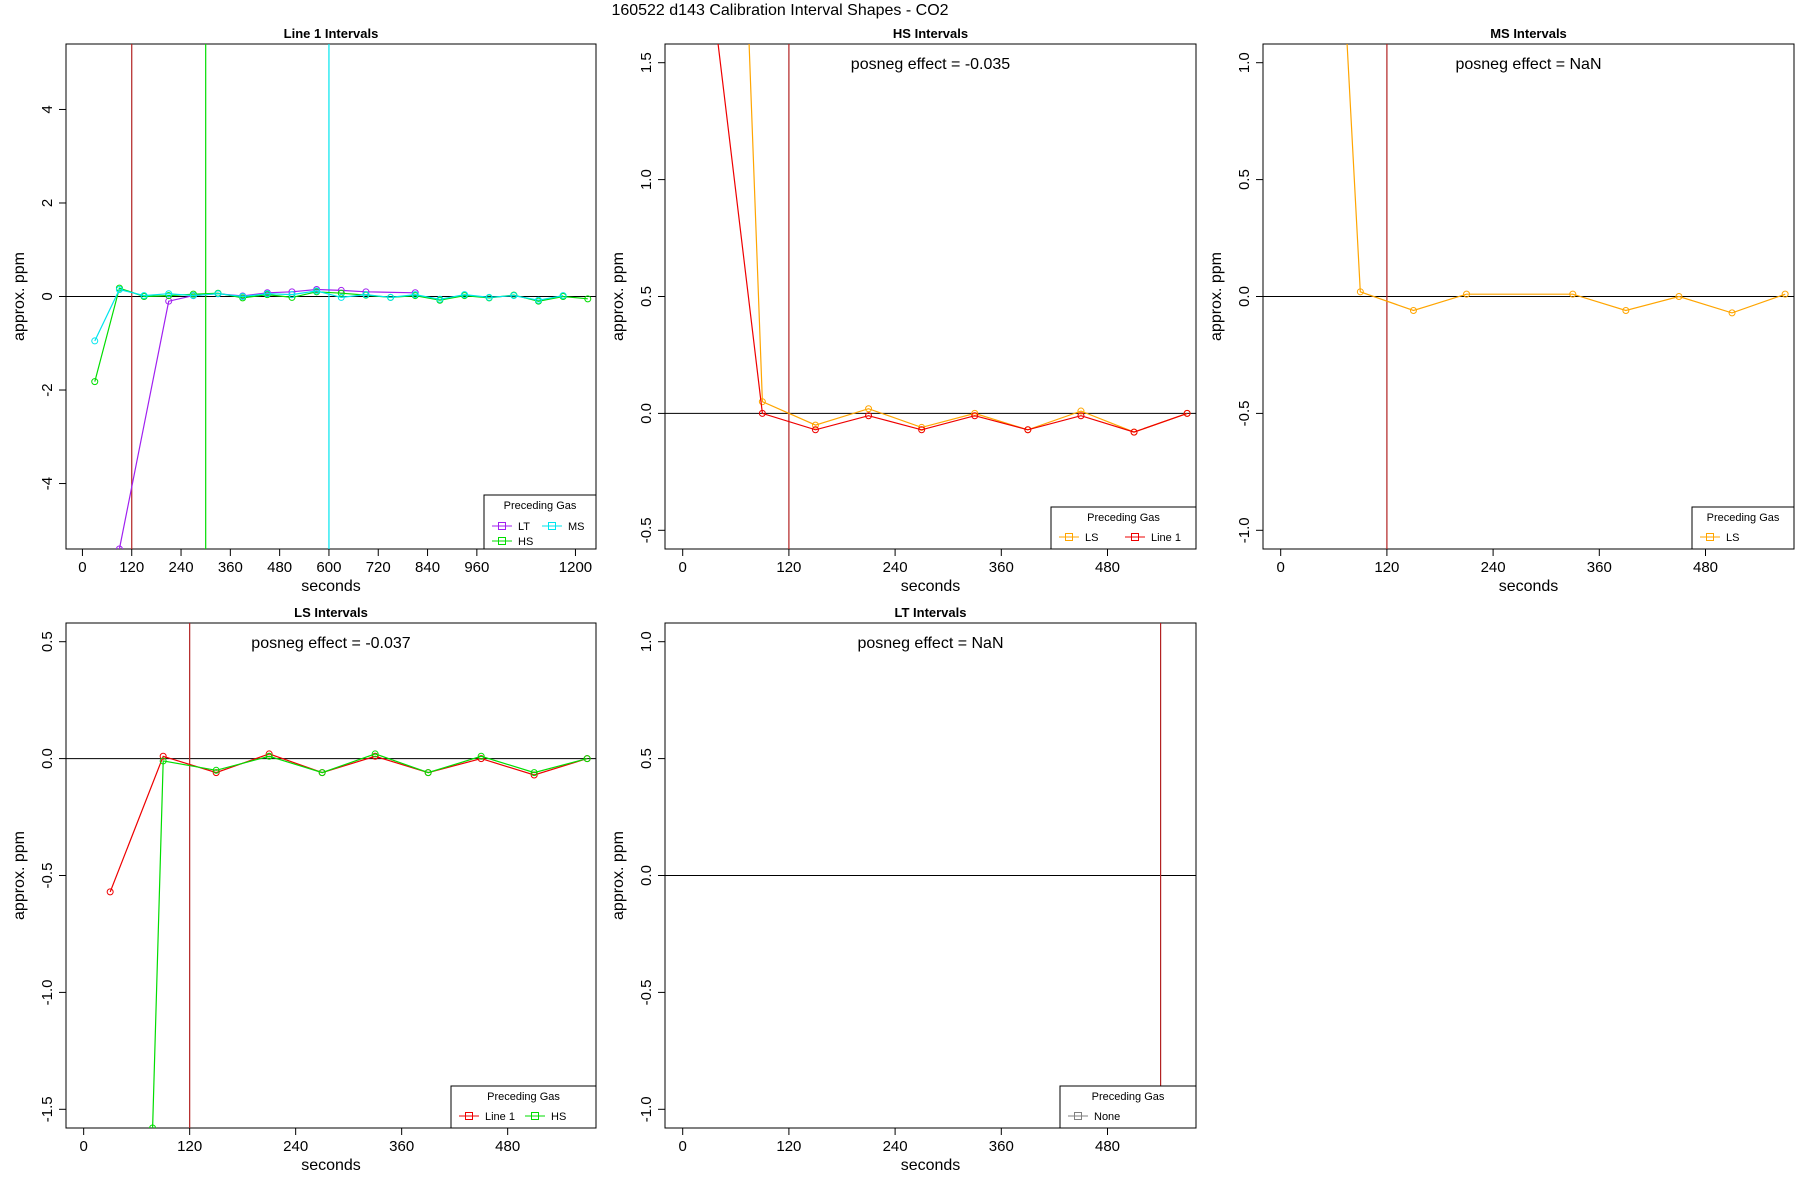  I want to click on series-hs, so click(370, 939).